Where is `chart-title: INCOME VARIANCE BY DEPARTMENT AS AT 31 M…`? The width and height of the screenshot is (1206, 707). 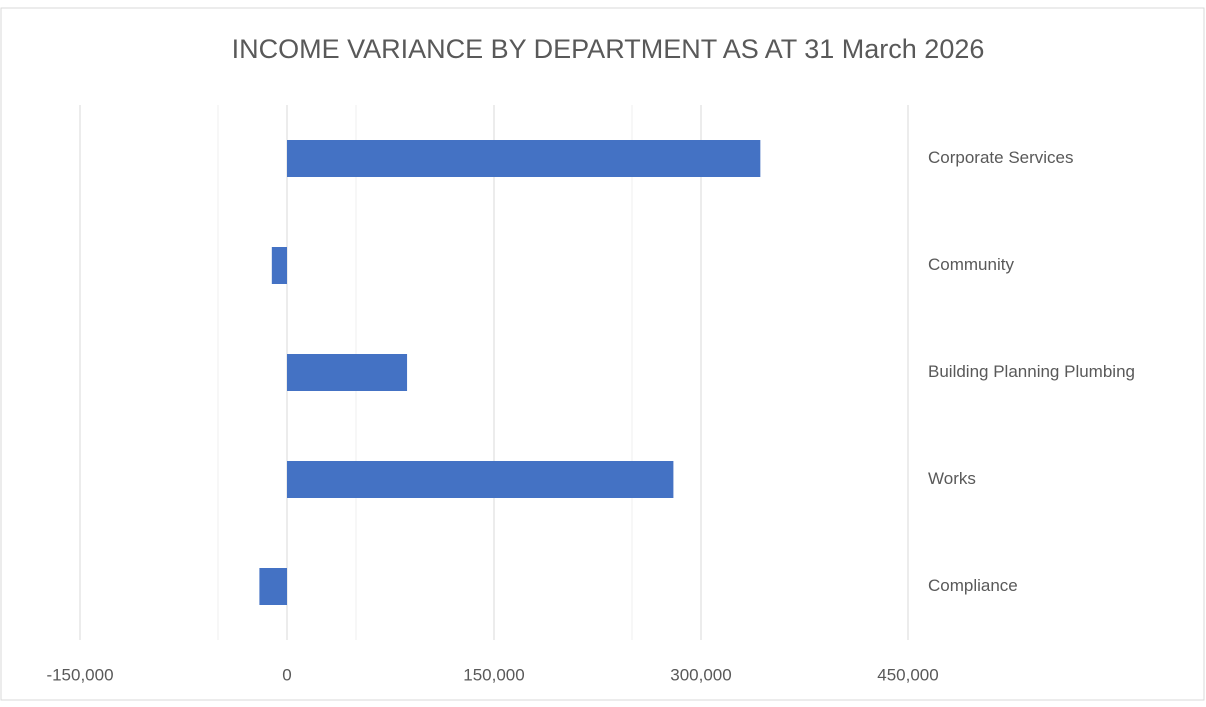 chart-title: INCOME VARIANCE BY DEPARTMENT AS AT 31 M… is located at coordinates (608, 49).